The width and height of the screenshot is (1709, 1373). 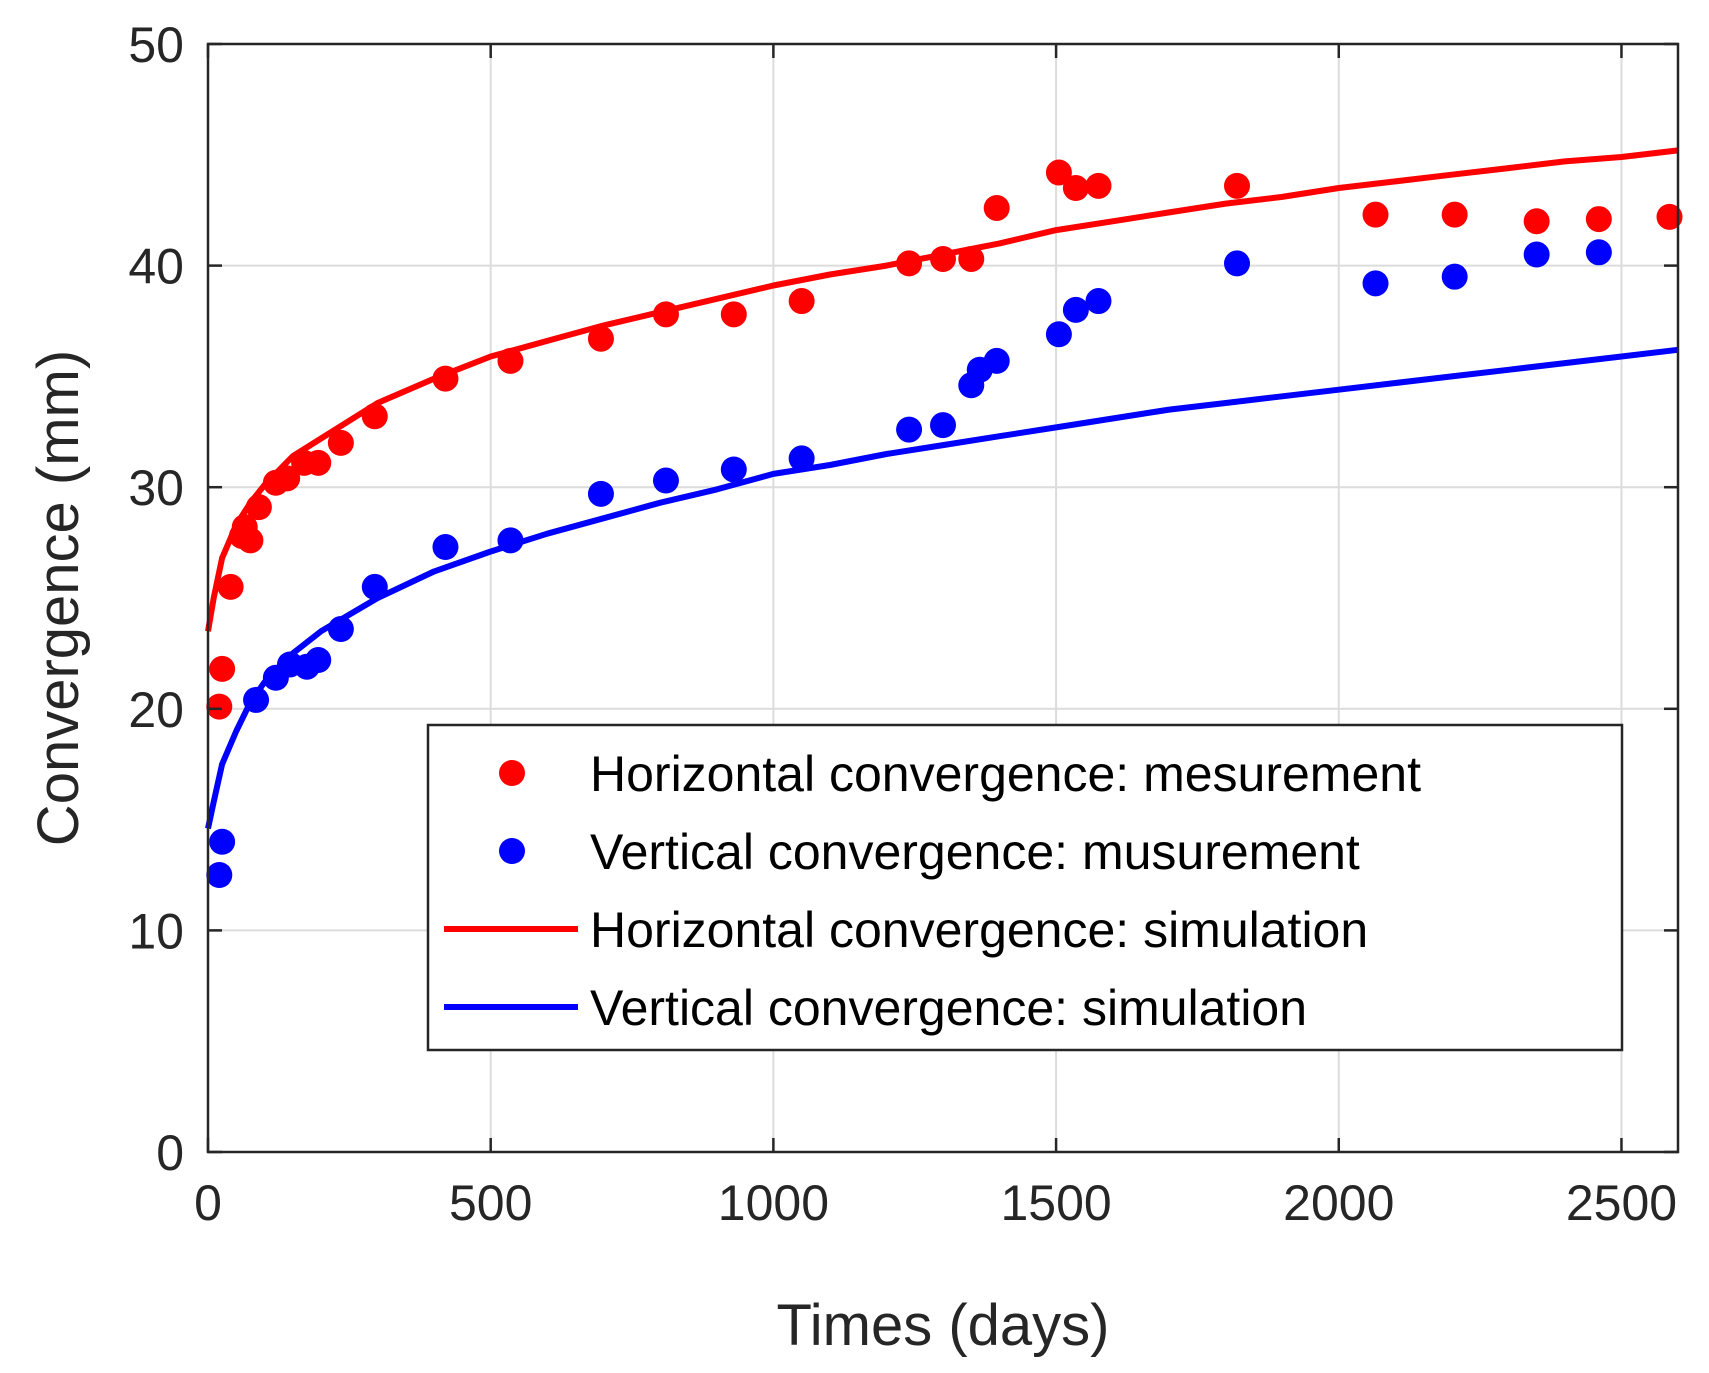 I want to click on y-axis-title: Convergence (mm), so click(x=58, y=598).